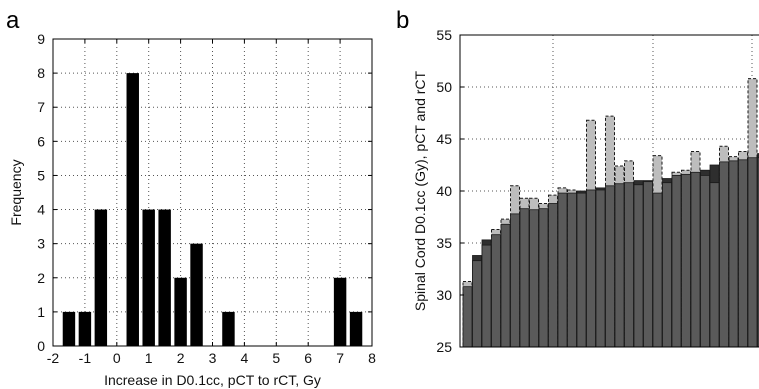  Describe the element at coordinates (41, 244) in the screenshot. I see `y-tick-label: 3` at that location.